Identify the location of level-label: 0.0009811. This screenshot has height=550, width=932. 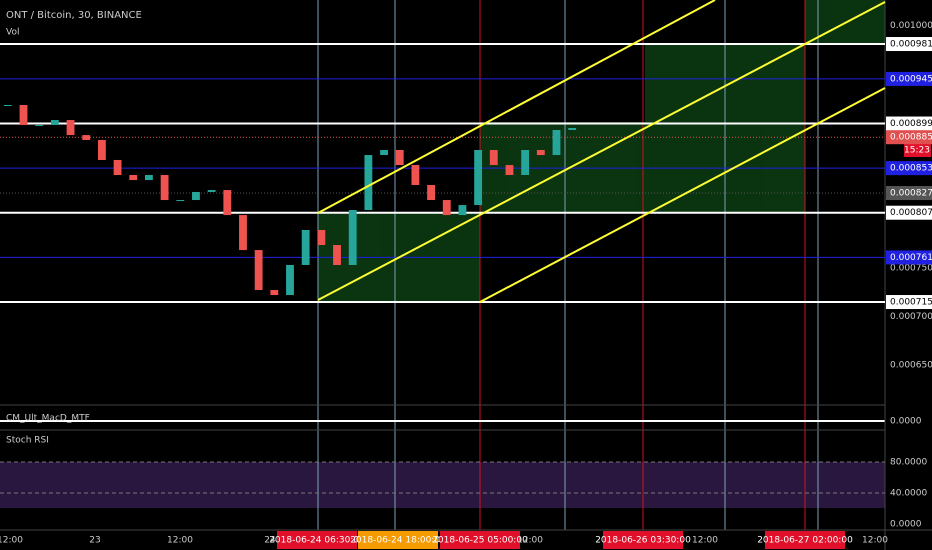
(911, 45).